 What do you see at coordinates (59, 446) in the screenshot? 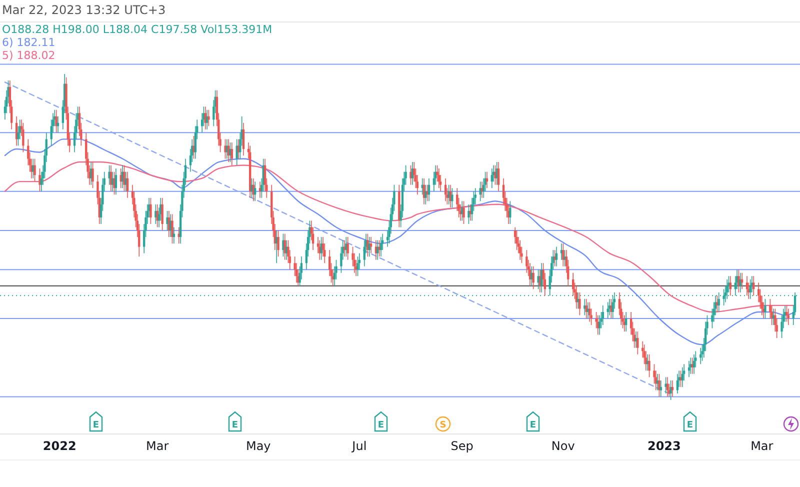
I see `x-tick-label: 2022` at bounding box center [59, 446].